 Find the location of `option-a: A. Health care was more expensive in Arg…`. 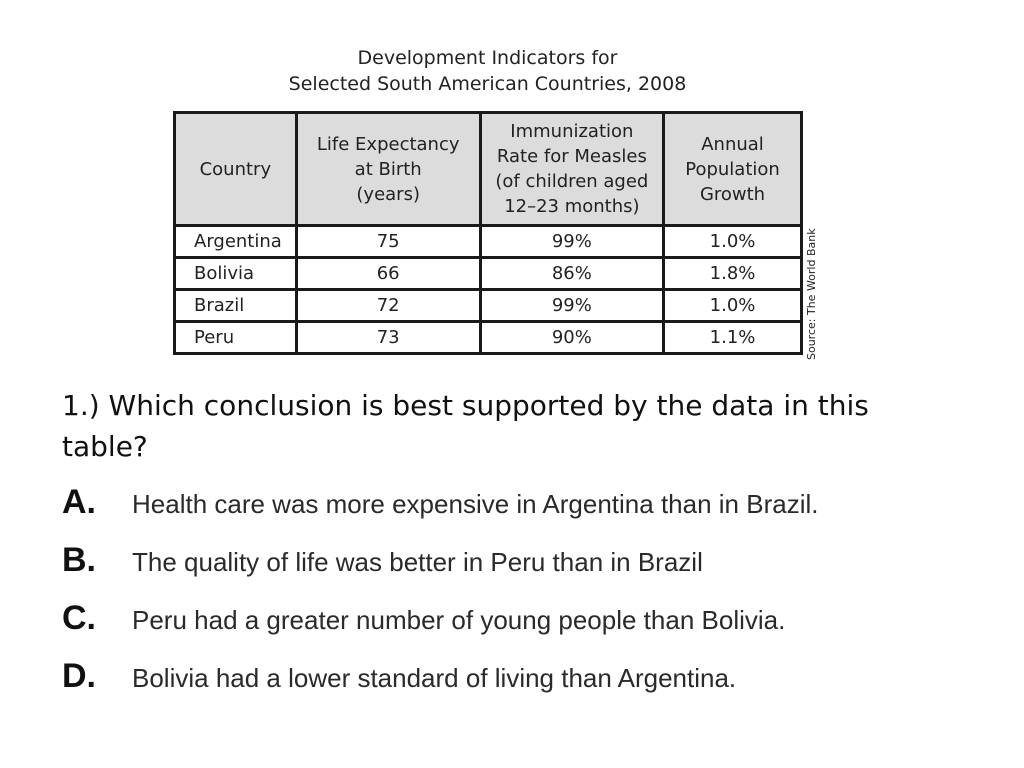

option-a: A. Health care was more expensive in Arg… is located at coordinates (532, 512).